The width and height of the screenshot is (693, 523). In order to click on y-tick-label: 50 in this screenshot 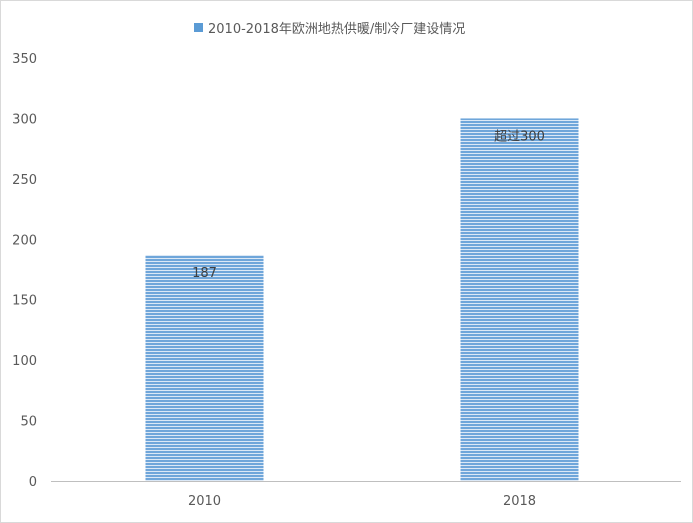, I will do `click(28, 422)`.